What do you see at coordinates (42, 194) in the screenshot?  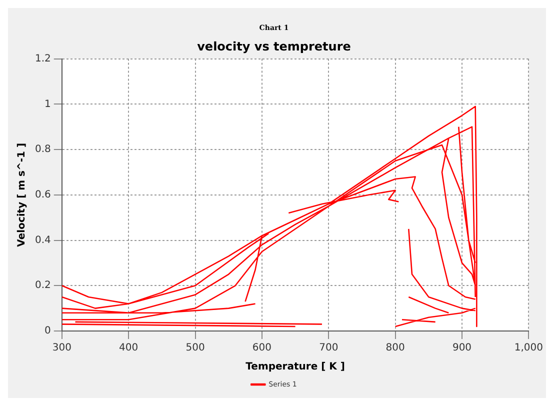 I see `y-tick-label: 0.6` at bounding box center [42, 194].